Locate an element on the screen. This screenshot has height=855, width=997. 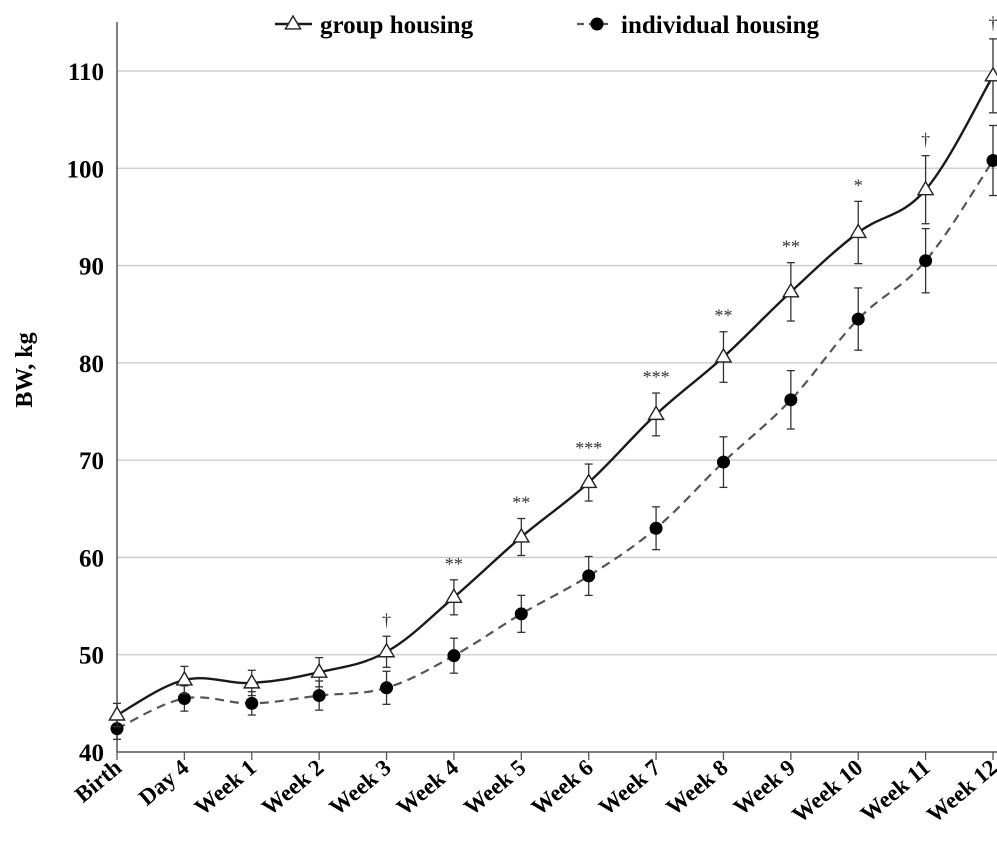
y-tick-label-70: 70 is located at coordinates (91, 461).